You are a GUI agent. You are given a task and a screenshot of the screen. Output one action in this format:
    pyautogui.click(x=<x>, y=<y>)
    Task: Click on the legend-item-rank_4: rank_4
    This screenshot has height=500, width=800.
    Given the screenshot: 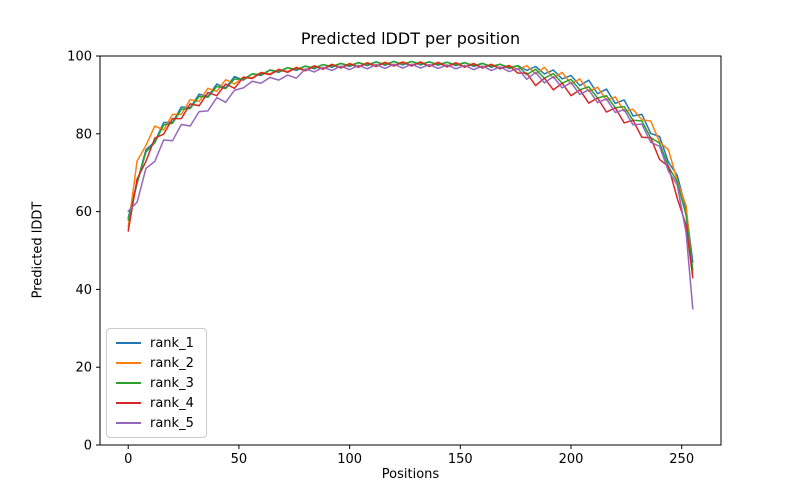 What is the action you would take?
    pyautogui.click(x=156, y=403)
    